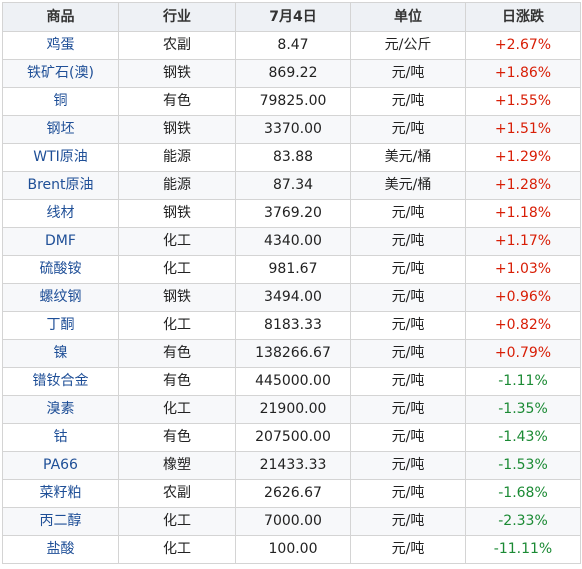  I want to click on table-row: 盐酸 化工 100.00 元/吨 -11.11%, so click(291, 549).